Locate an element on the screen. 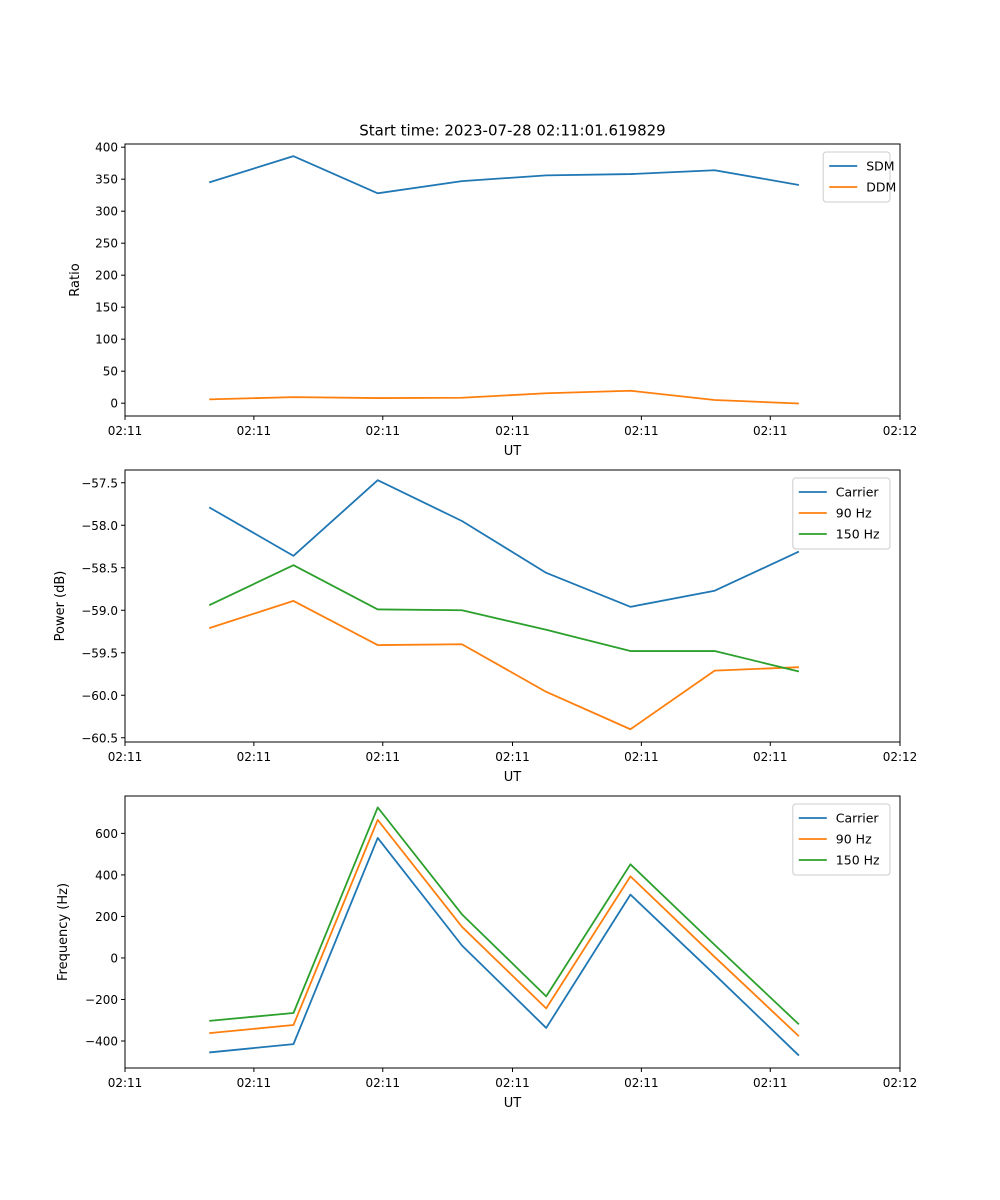 This screenshot has width=1000, height=1200. power-x-tick-label: 02:12 is located at coordinates (900, 757).